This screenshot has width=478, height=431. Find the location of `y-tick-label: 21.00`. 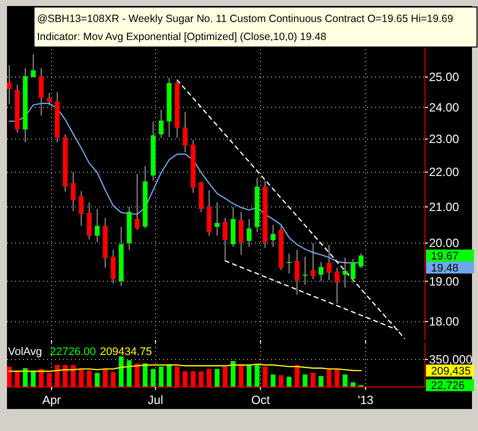

y-tick-label: 21.00 is located at coordinates (444, 207).